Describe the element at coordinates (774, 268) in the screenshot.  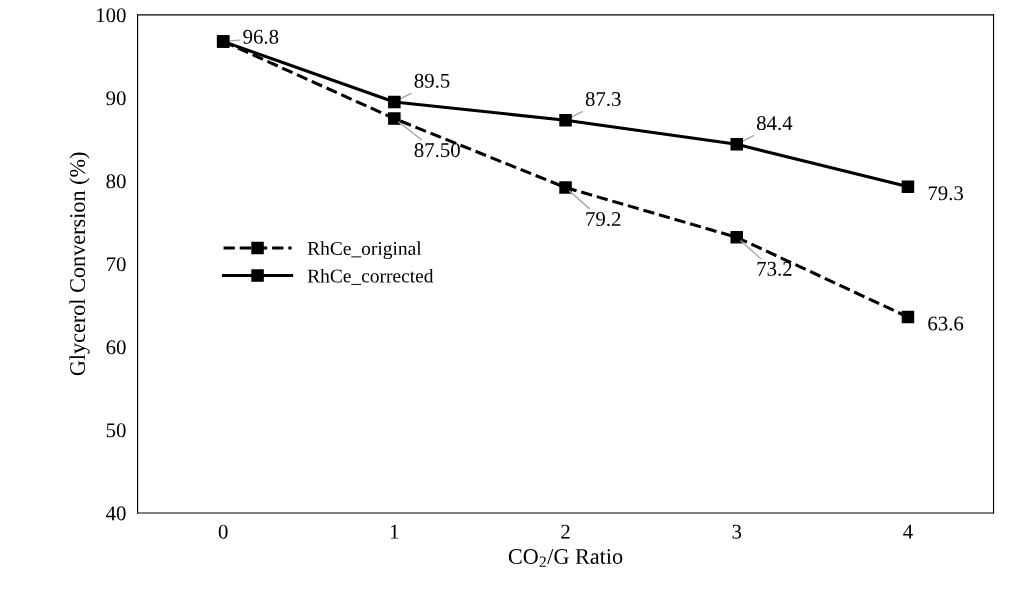
I see `data-label: 73.2` at that location.